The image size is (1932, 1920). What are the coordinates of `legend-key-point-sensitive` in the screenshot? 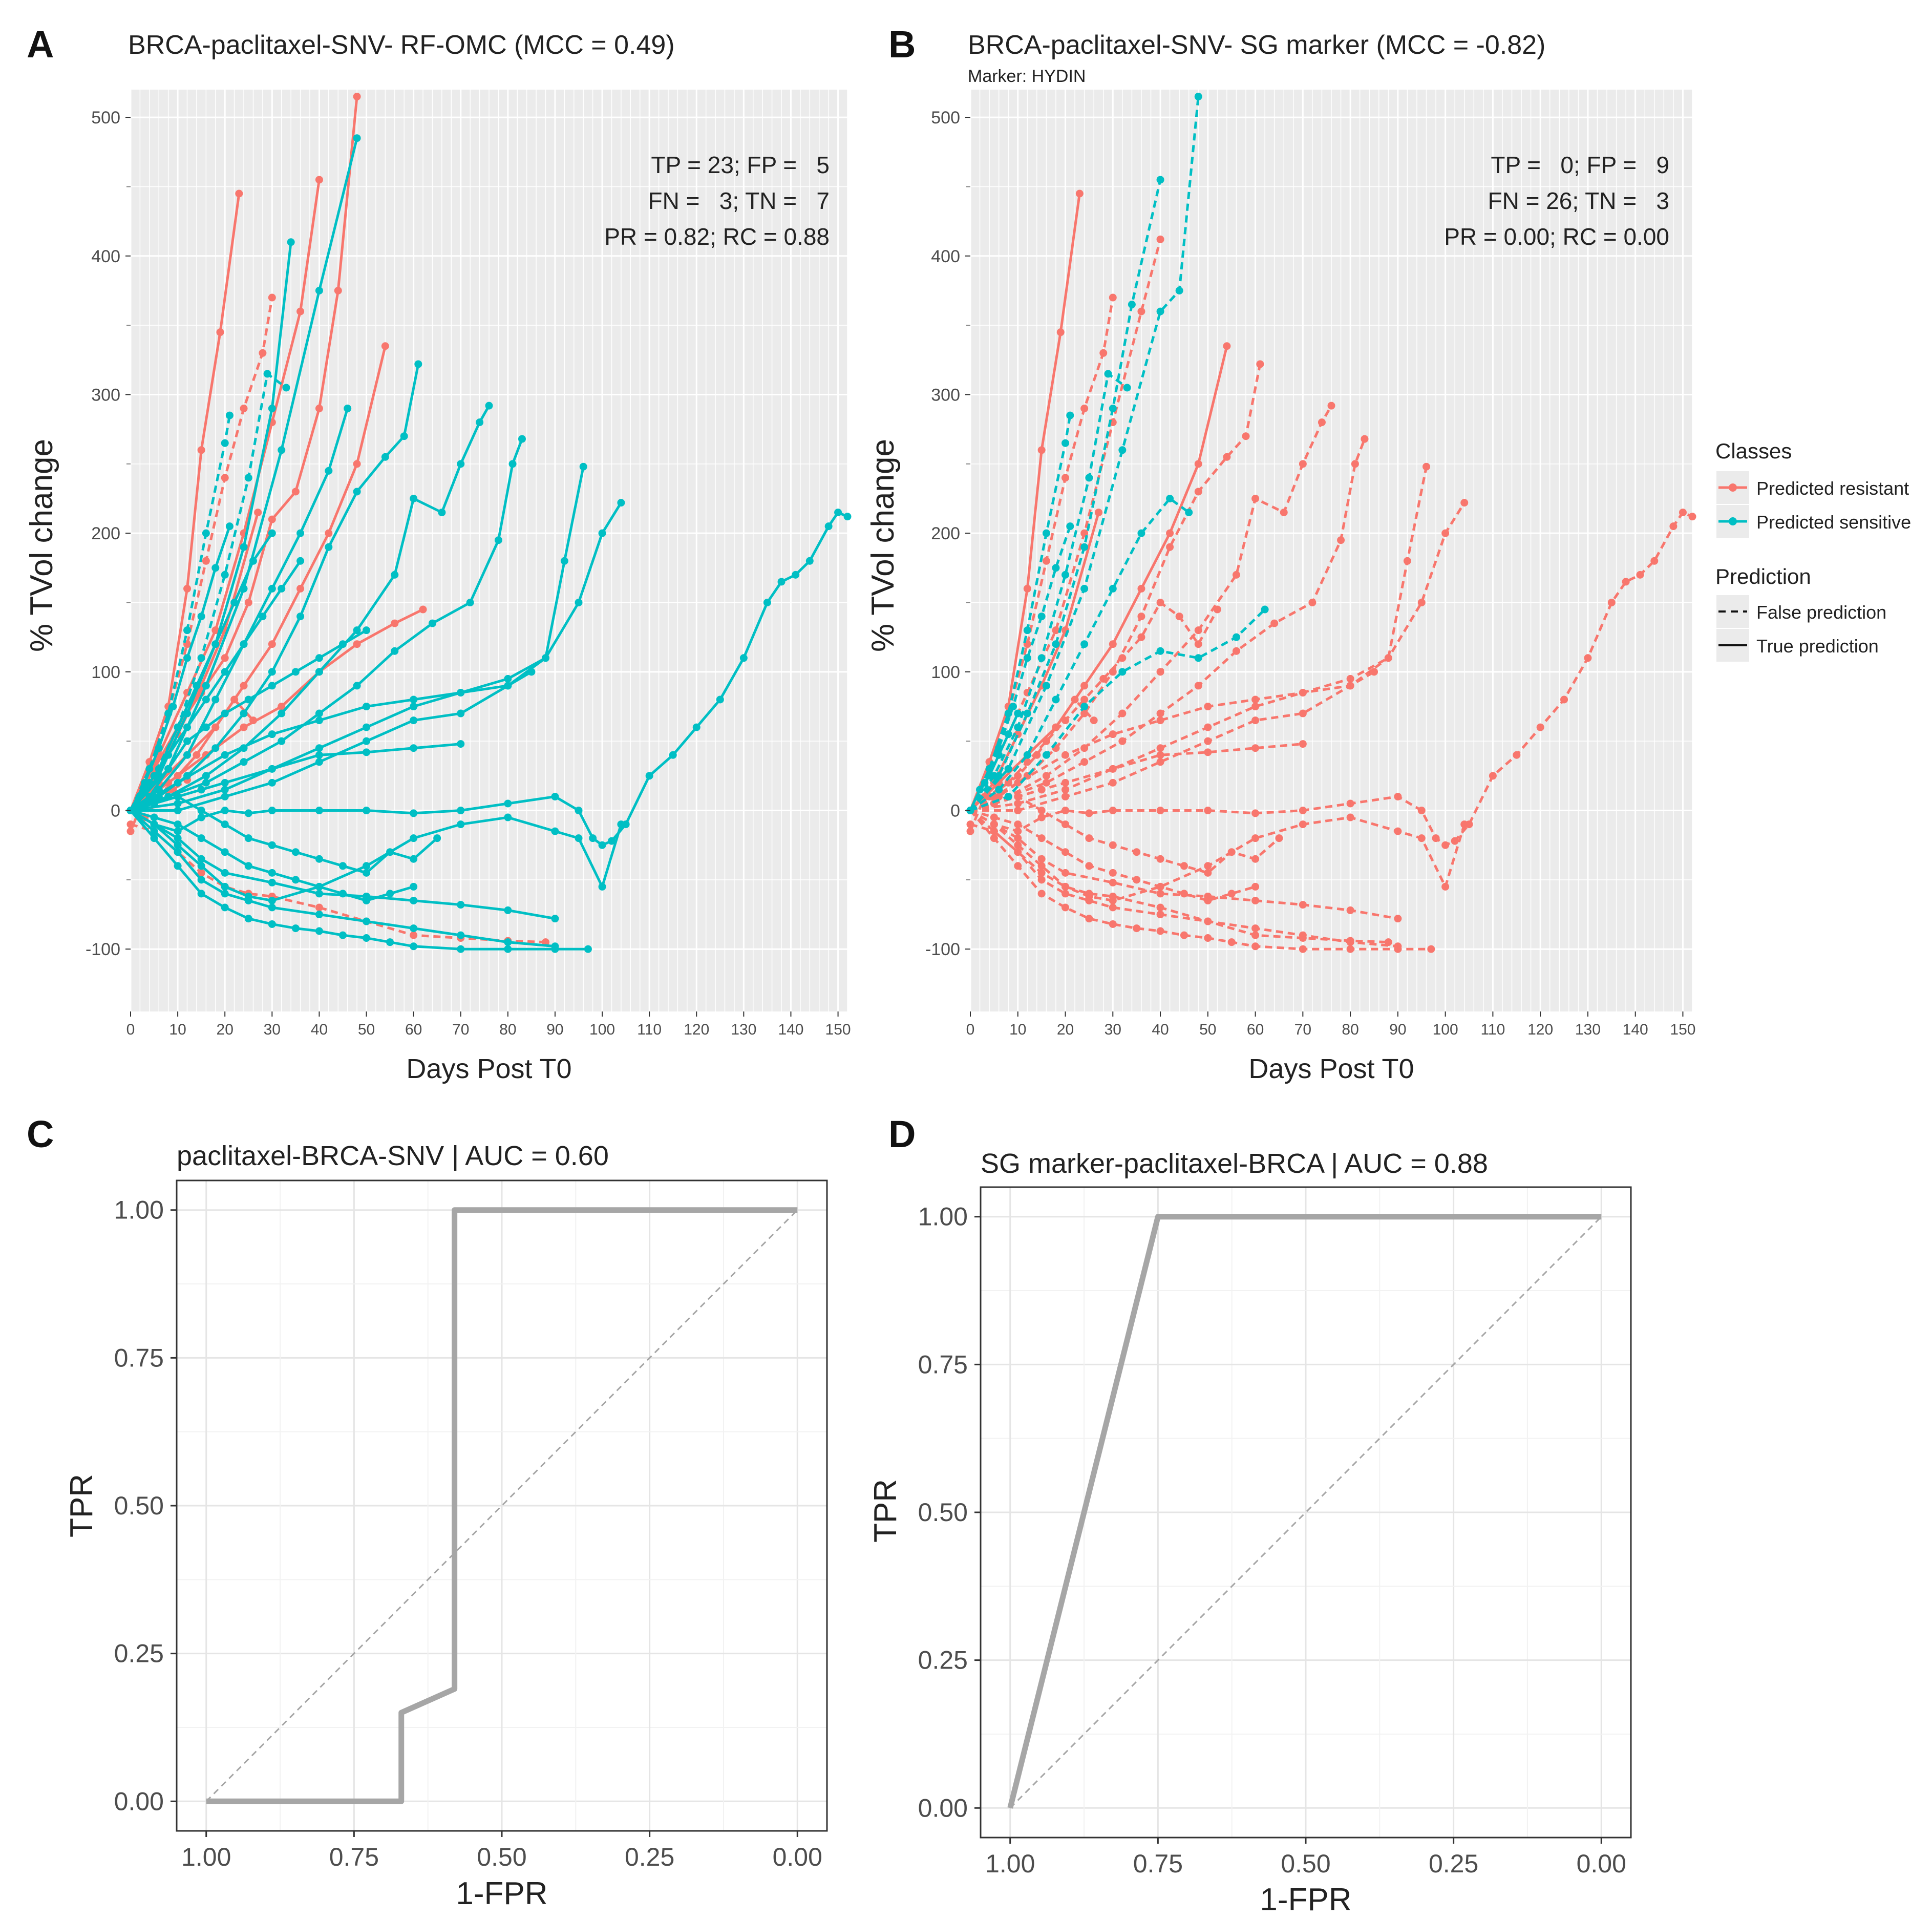 It's located at (1733, 521).